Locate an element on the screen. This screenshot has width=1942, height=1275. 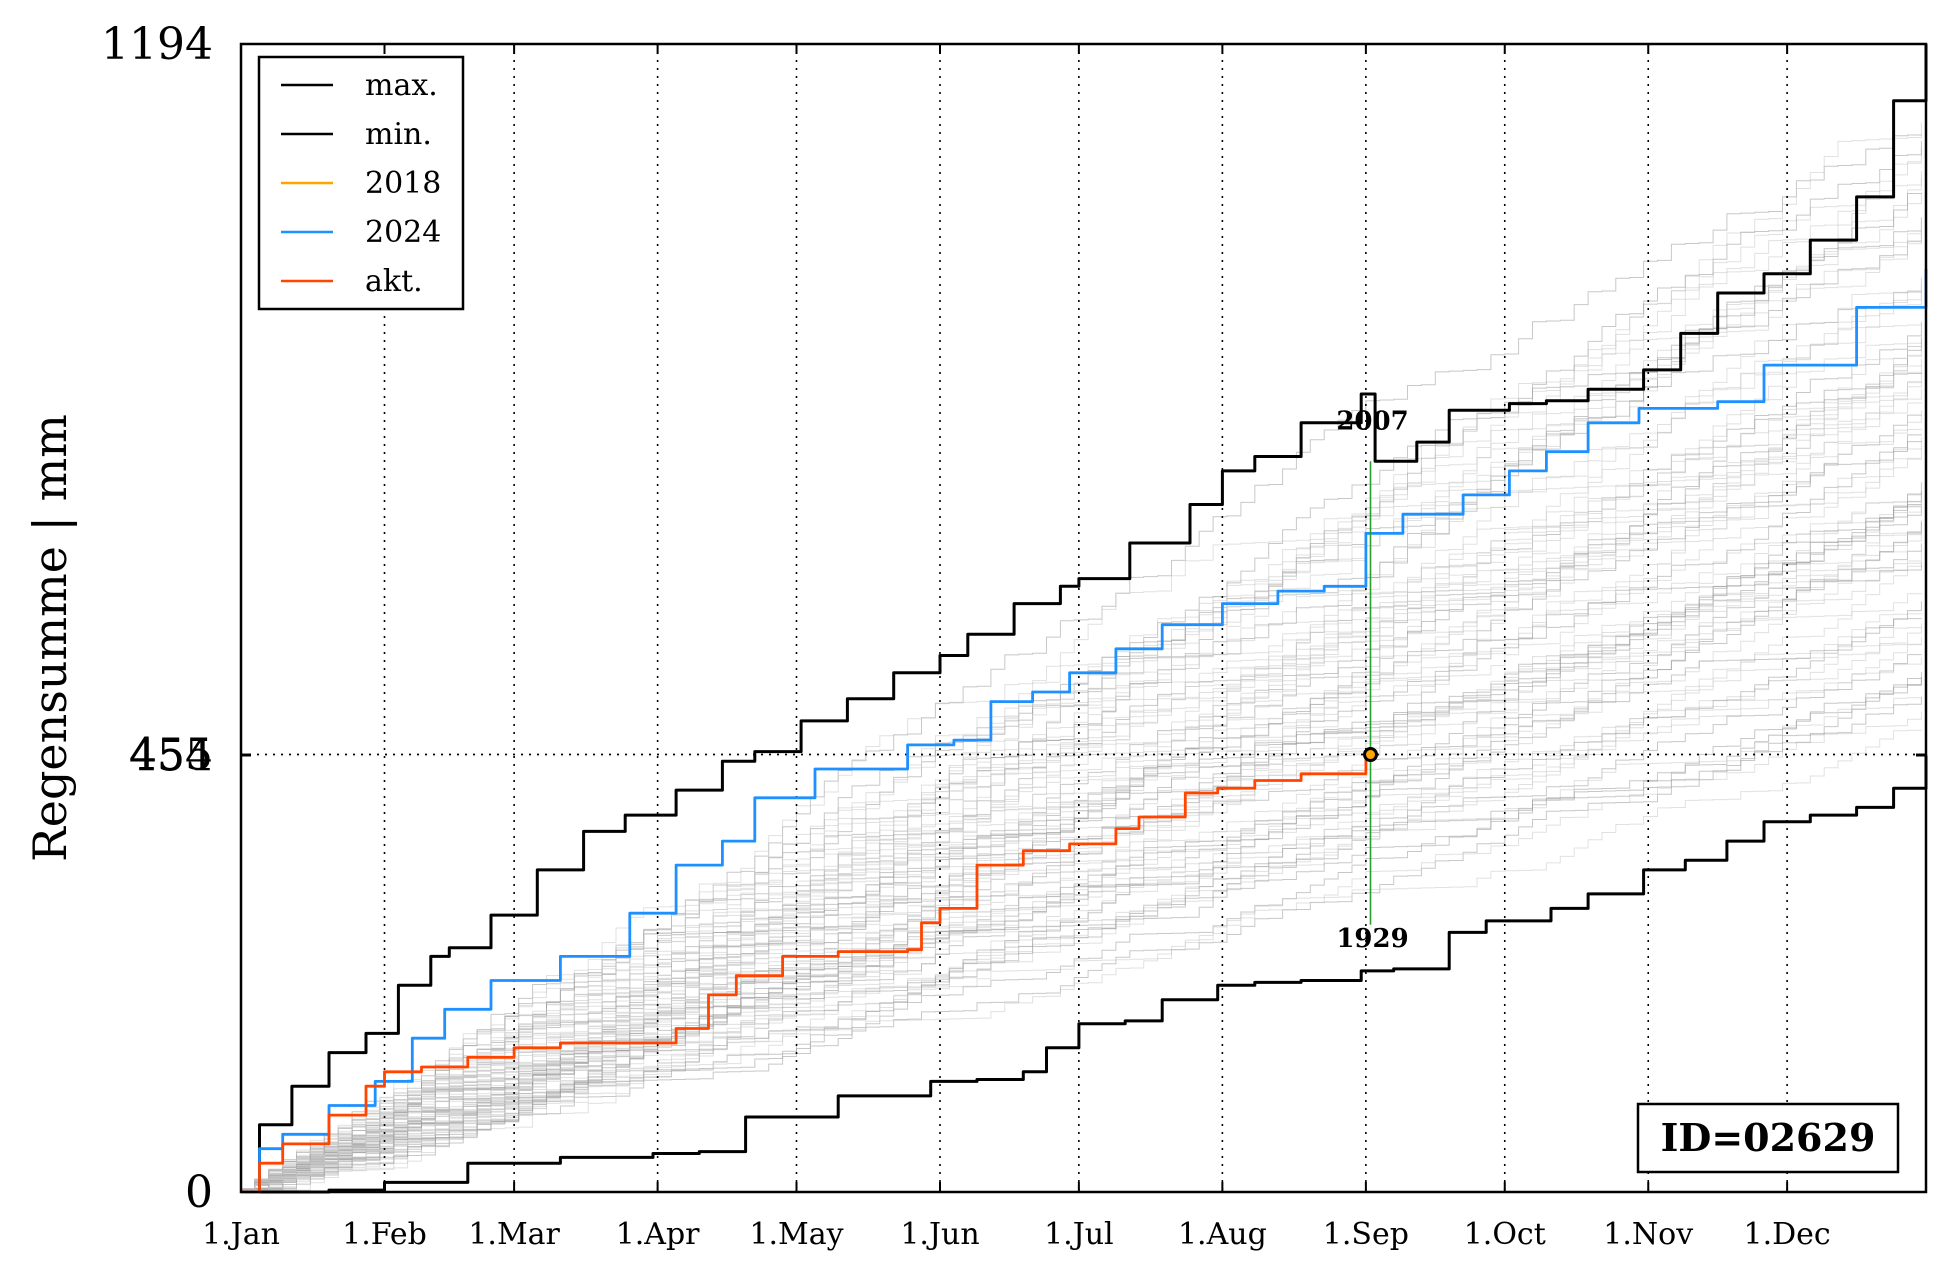
x-tick-label: 1.Jun is located at coordinates (939, 1234).